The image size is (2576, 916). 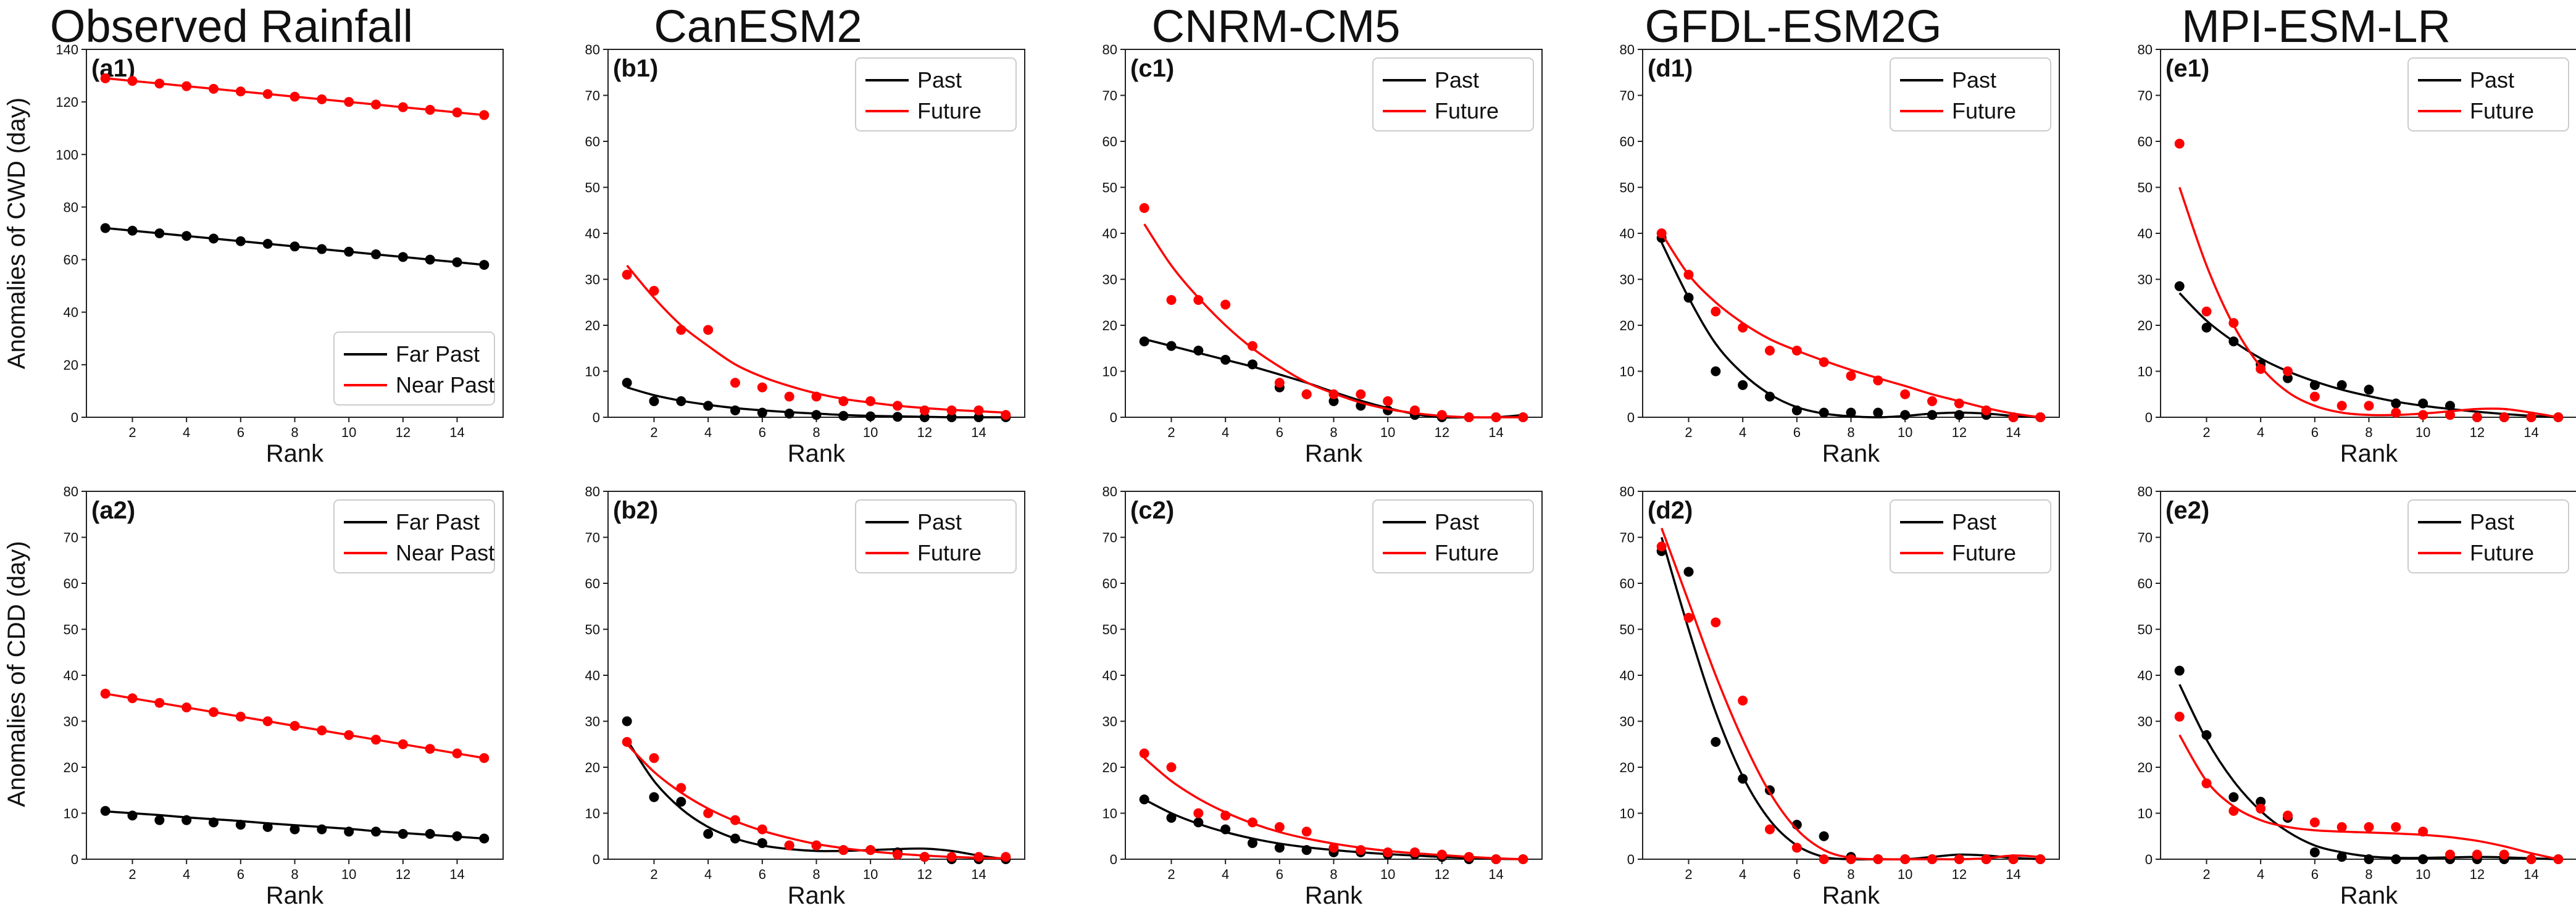 I want to click on y-tick-label: 0, so click(x=2149, y=859).